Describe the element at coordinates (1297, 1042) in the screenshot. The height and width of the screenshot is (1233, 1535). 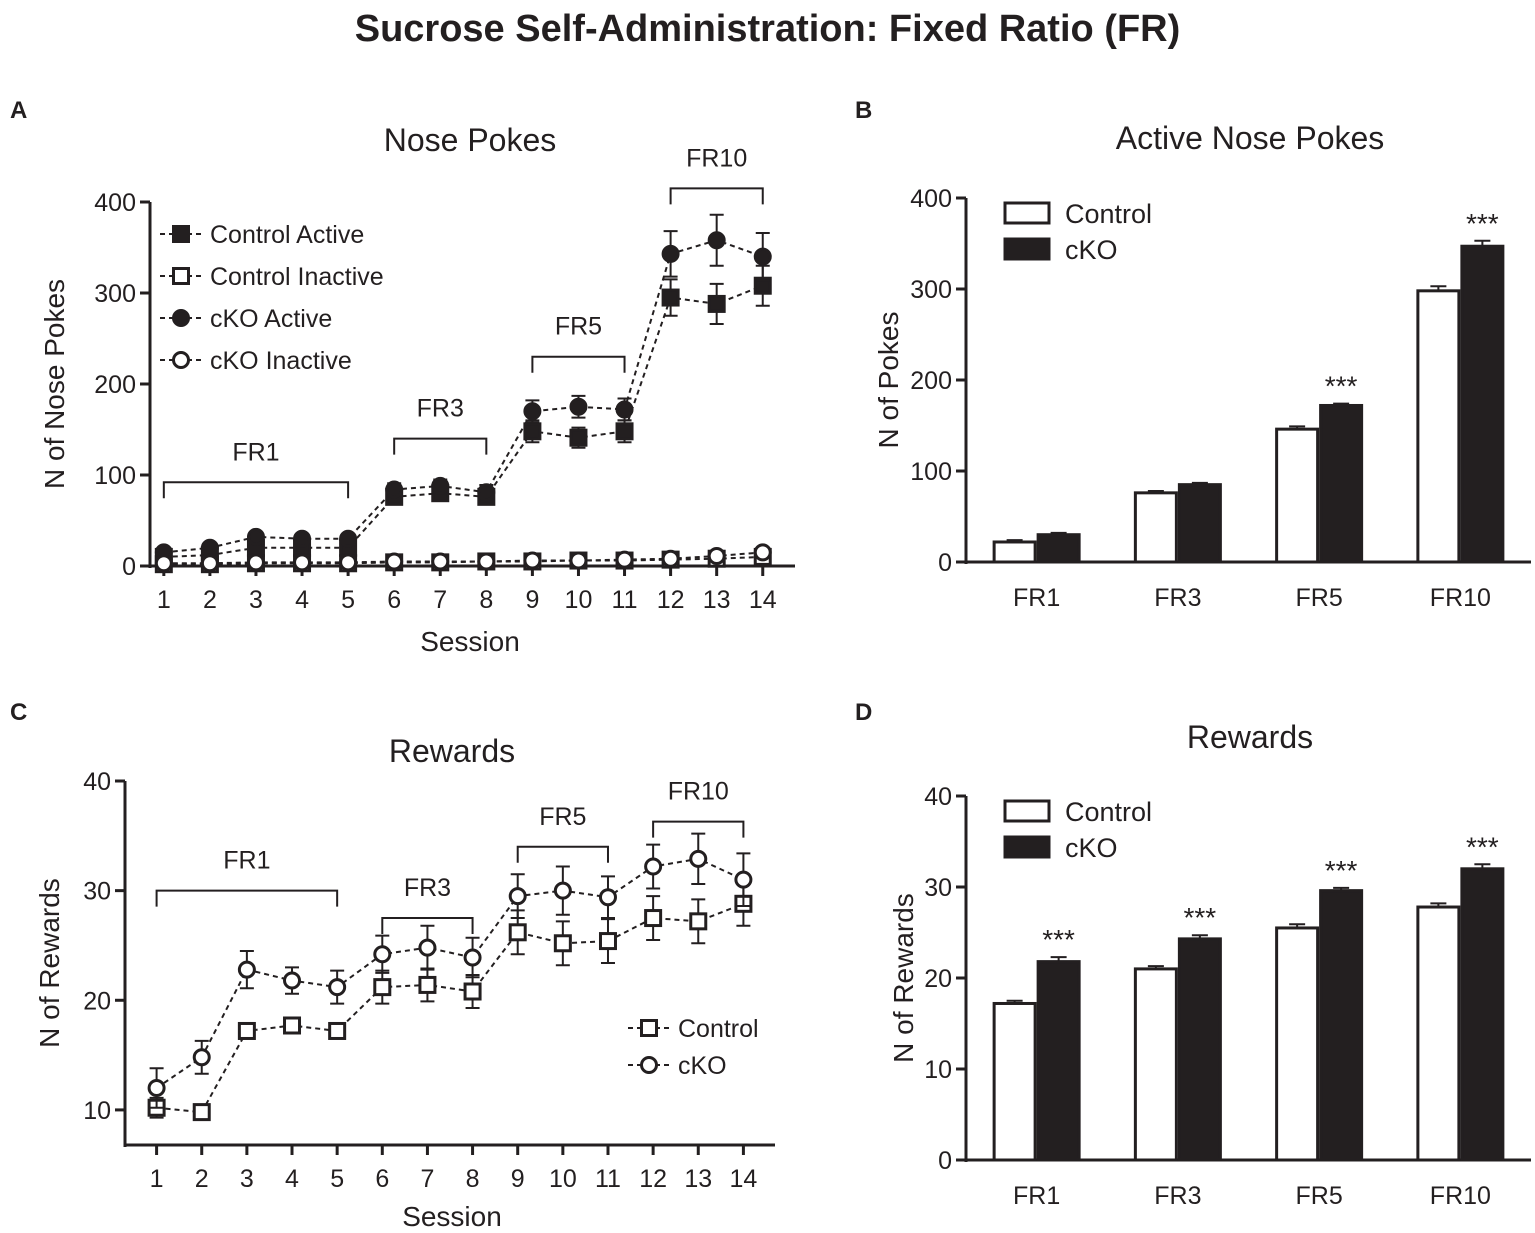
I see `bar-control-fr5` at that location.